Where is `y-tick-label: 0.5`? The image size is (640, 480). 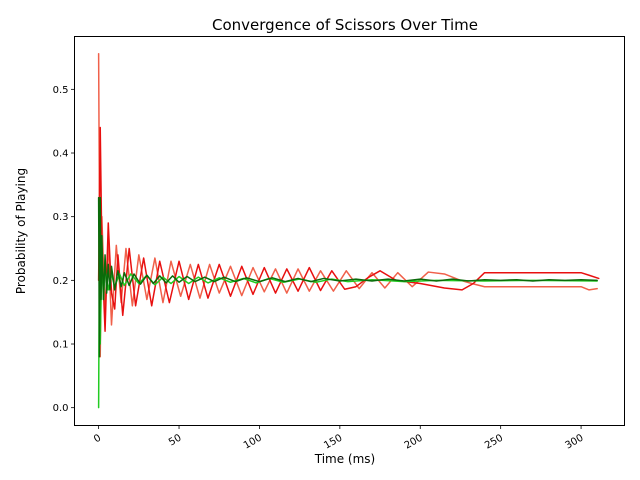
y-tick-label: 0.5 is located at coordinates (61, 90).